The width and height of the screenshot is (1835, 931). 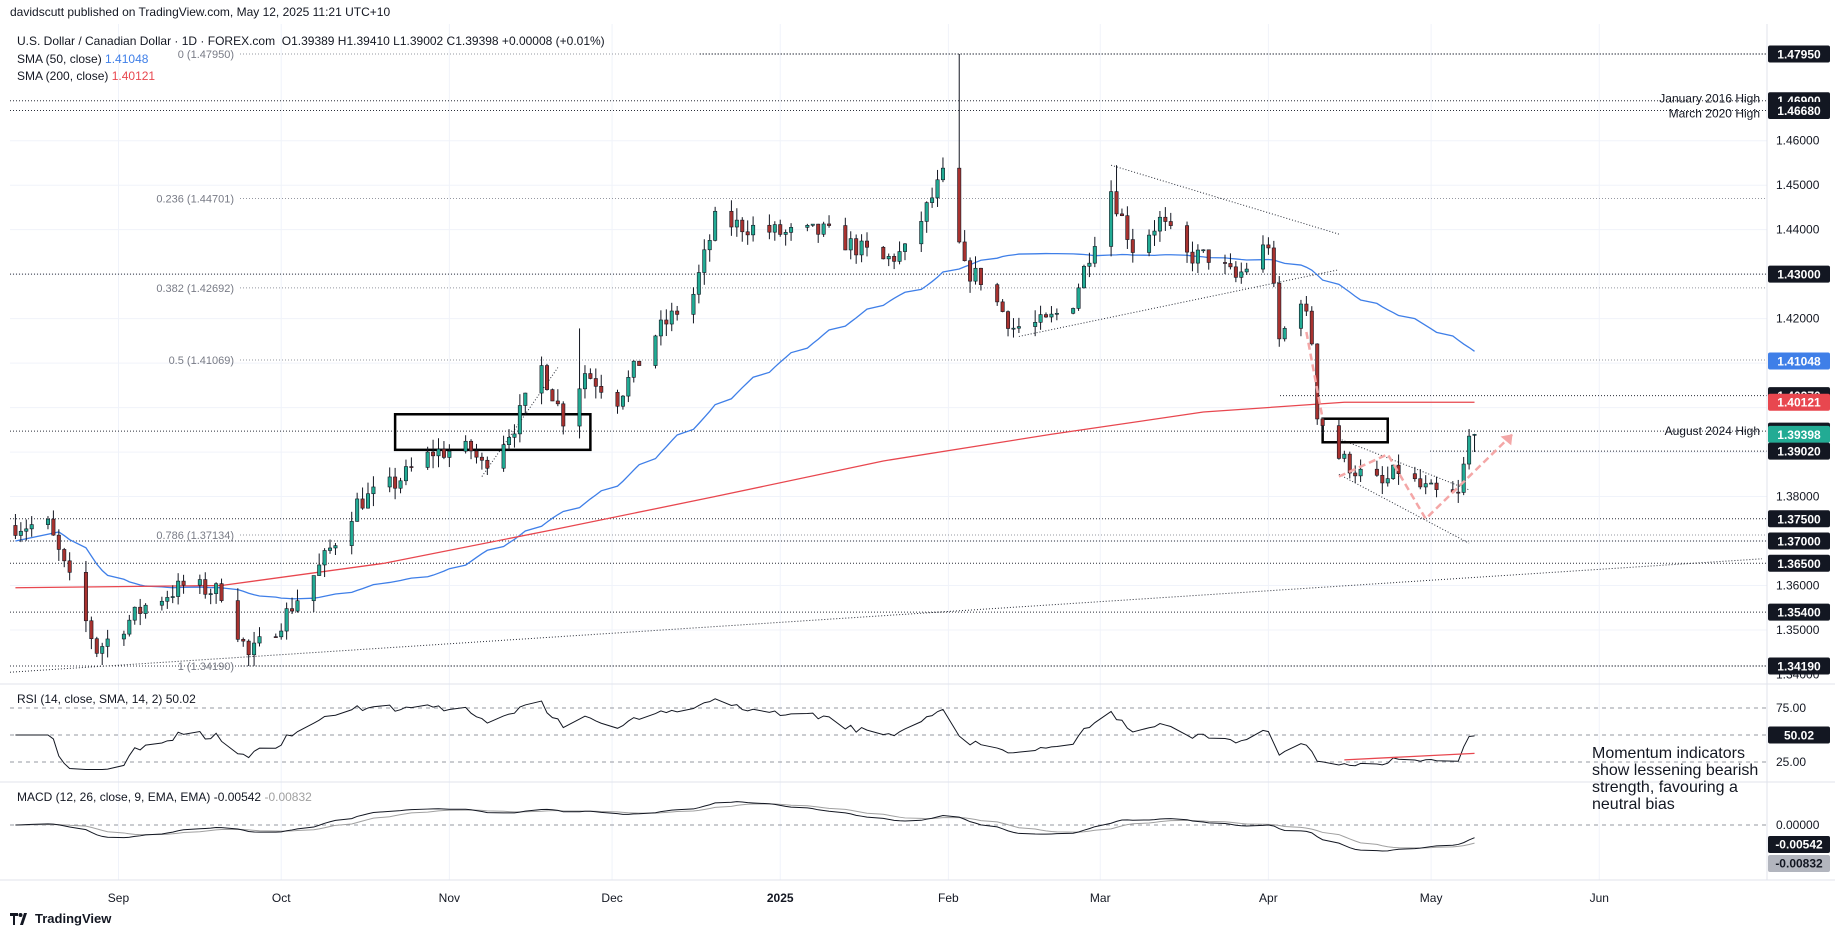 I want to click on tradingview-logo: TradingView, so click(x=60, y=918).